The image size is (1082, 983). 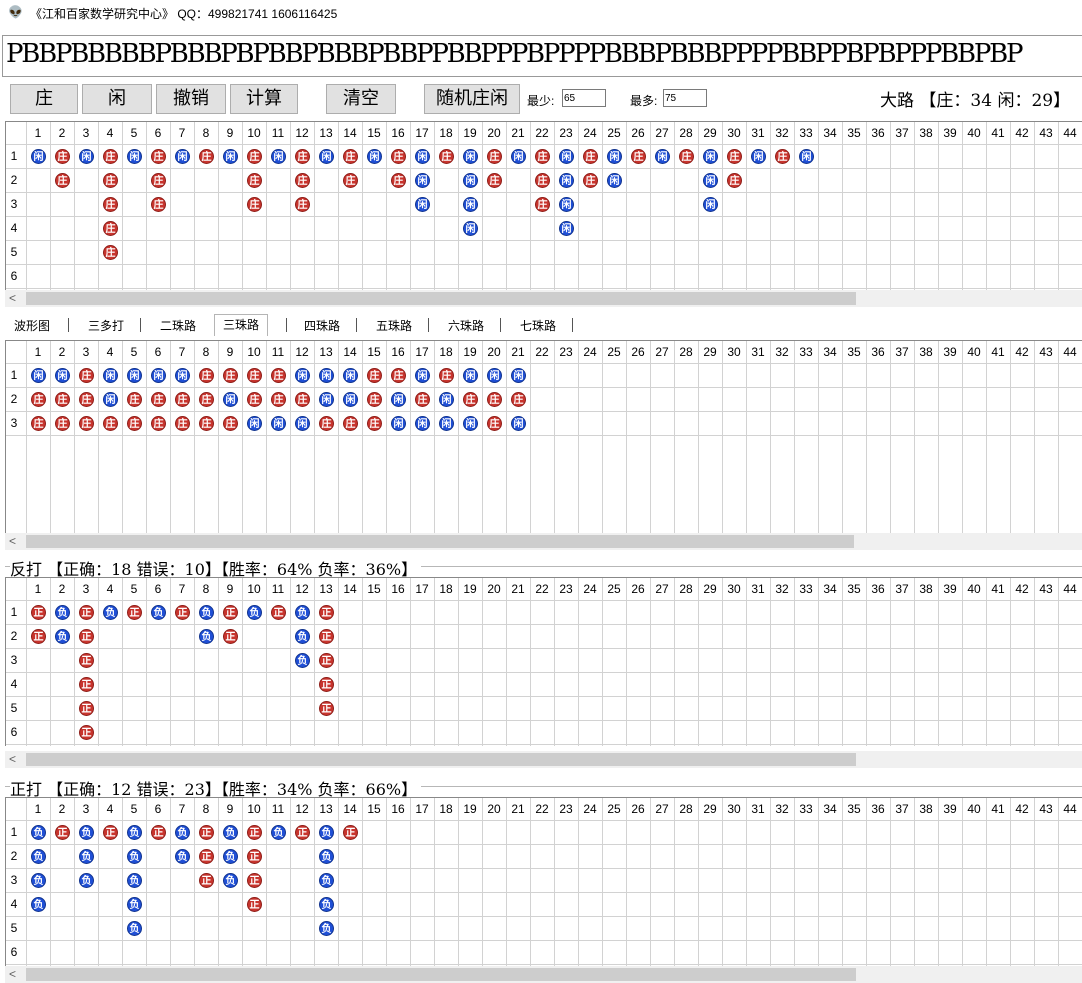 What do you see at coordinates (44, 99) in the screenshot?
I see `banker-button: 庄` at bounding box center [44, 99].